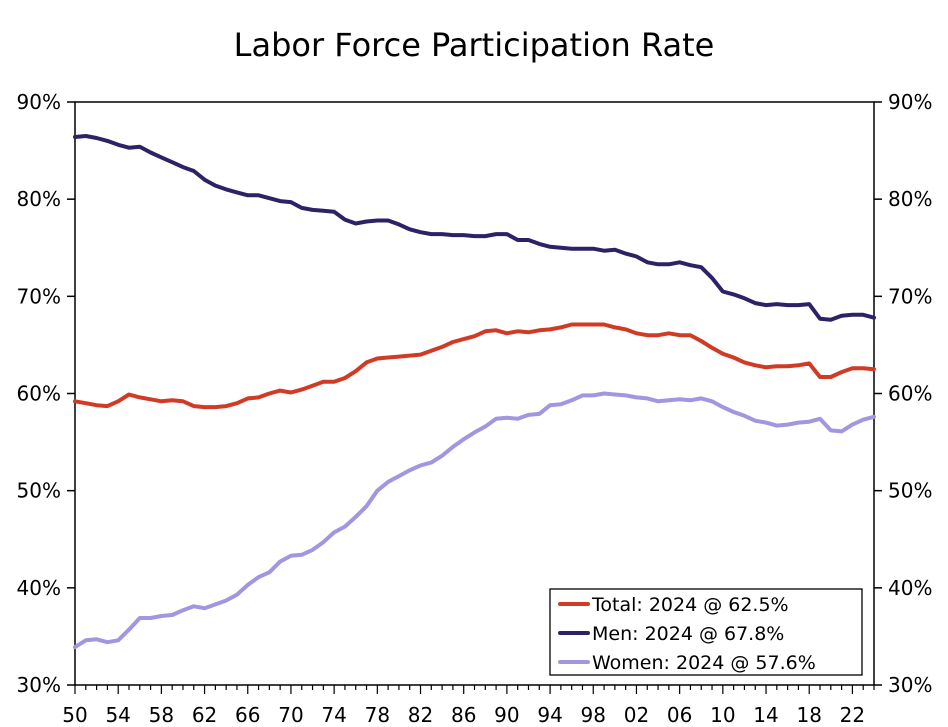  What do you see at coordinates (474, 45) in the screenshot?
I see `chart-title: Labor Force Participation Rate` at bounding box center [474, 45].